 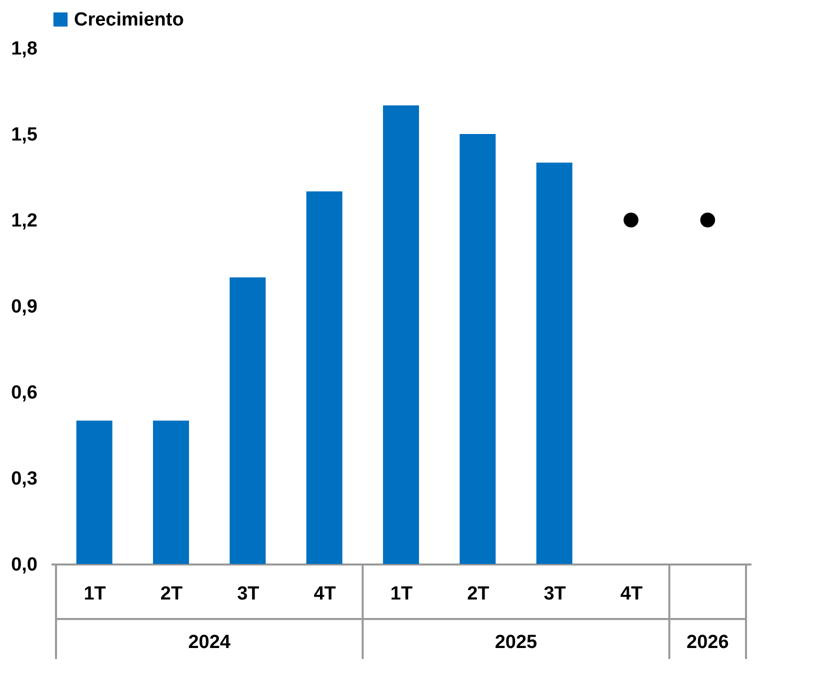 What do you see at coordinates (24, 49) in the screenshot?
I see `y-tick-label: 1,8` at bounding box center [24, 49].